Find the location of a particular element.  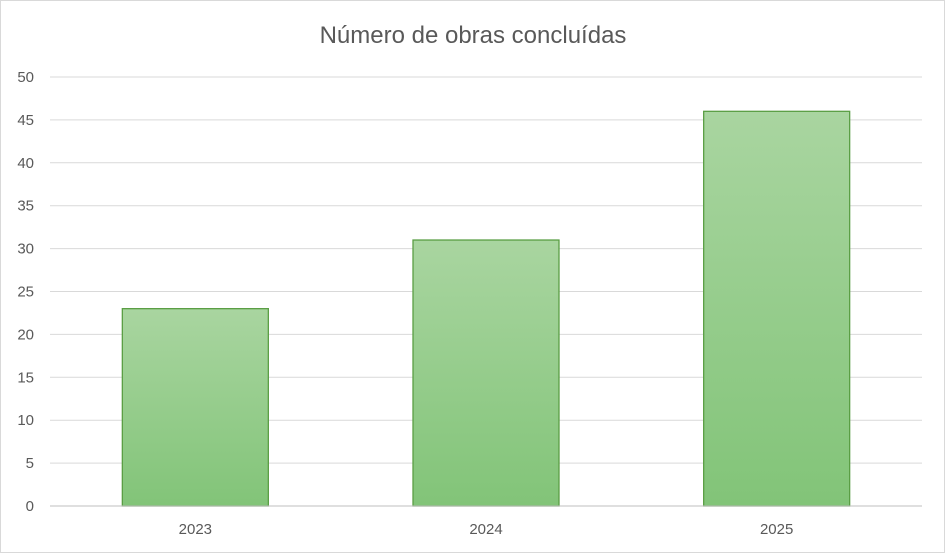

chart-title: Número de obras concluídas is located at coordinates (473, 35).